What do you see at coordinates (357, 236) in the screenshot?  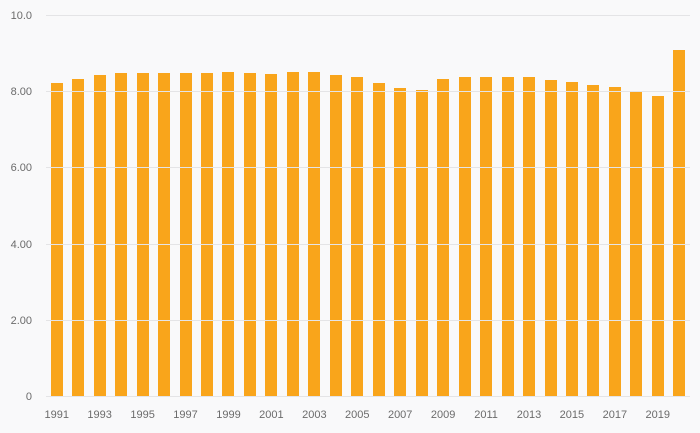 I see `bar-2005` at bounding box center [357, 236].